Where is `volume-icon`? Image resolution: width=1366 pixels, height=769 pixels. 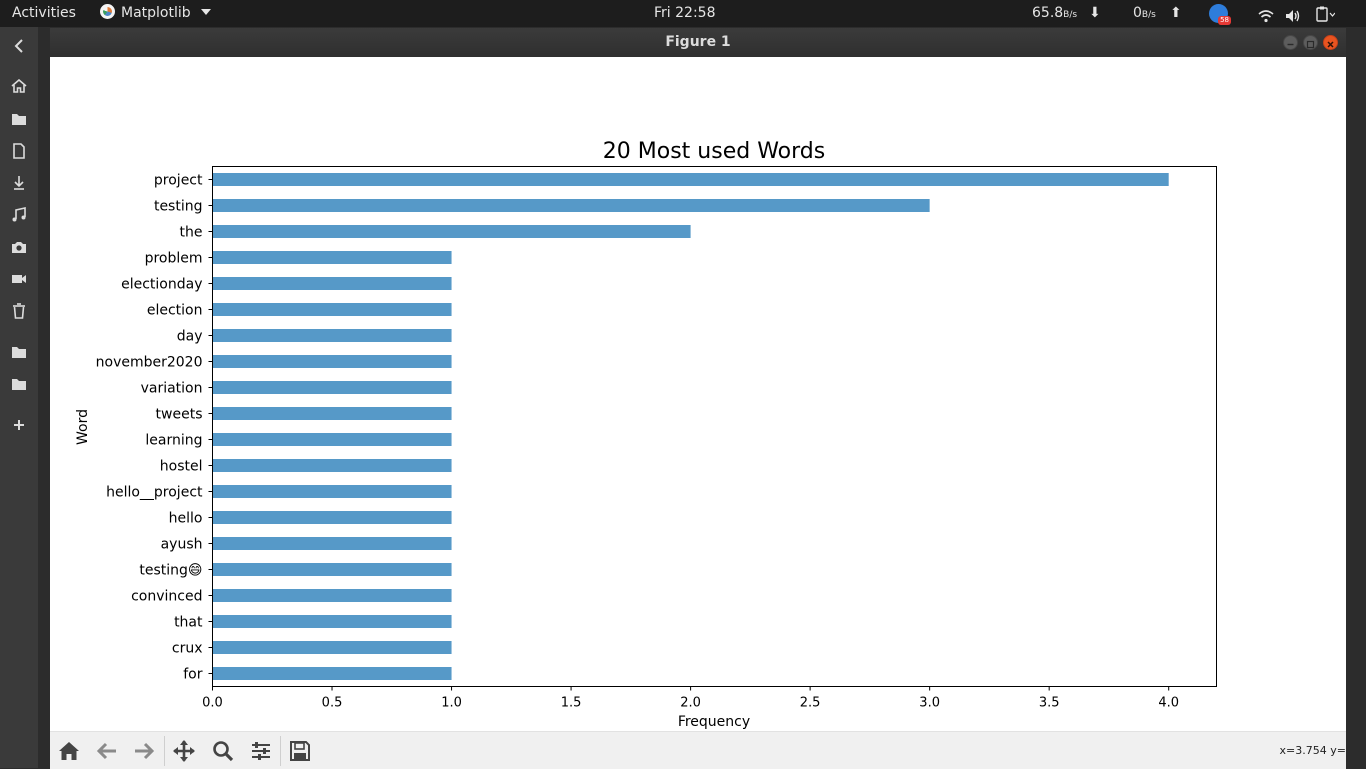
volume-icon is located at coordinates (1293, 14).